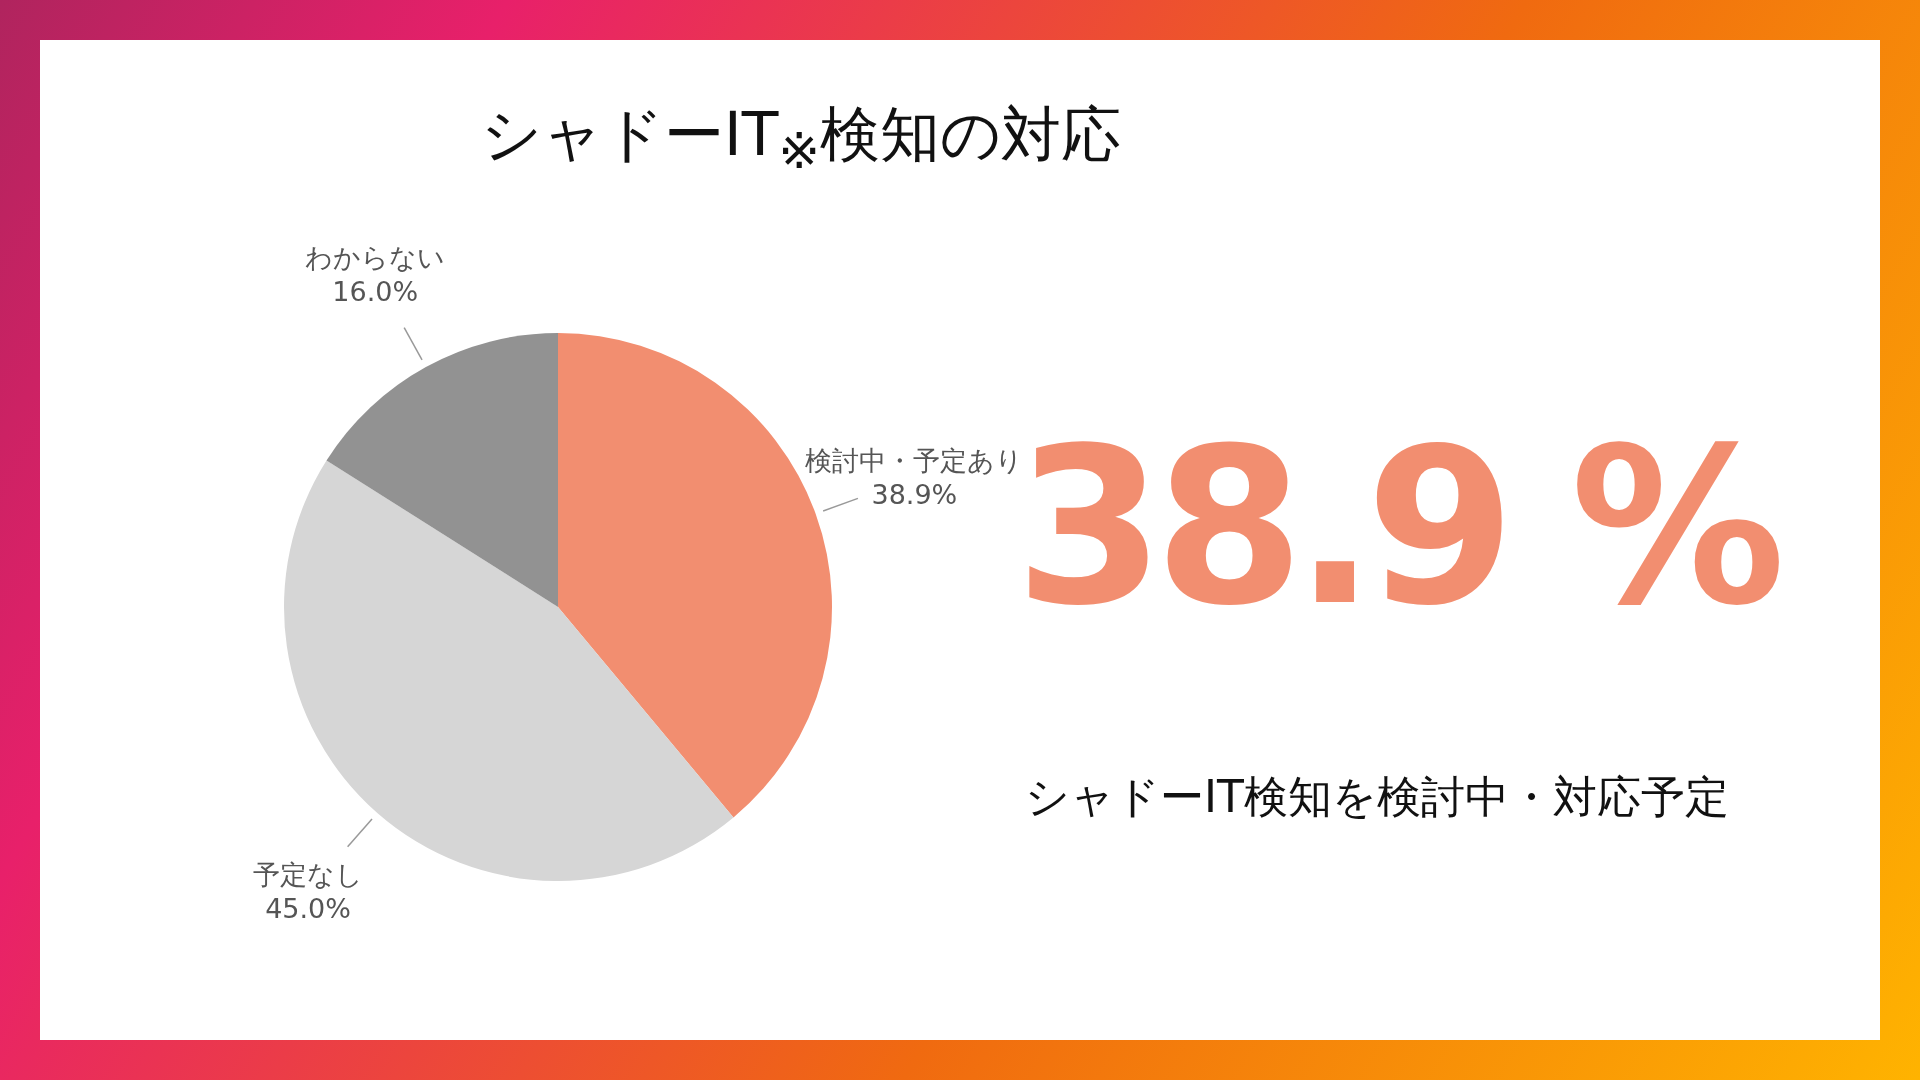 The height and width of the screenshot is (1080, 1920). Describe the element at coordinates (375, 257) in the screenshot. I see `slice-label: わからない` at that location.